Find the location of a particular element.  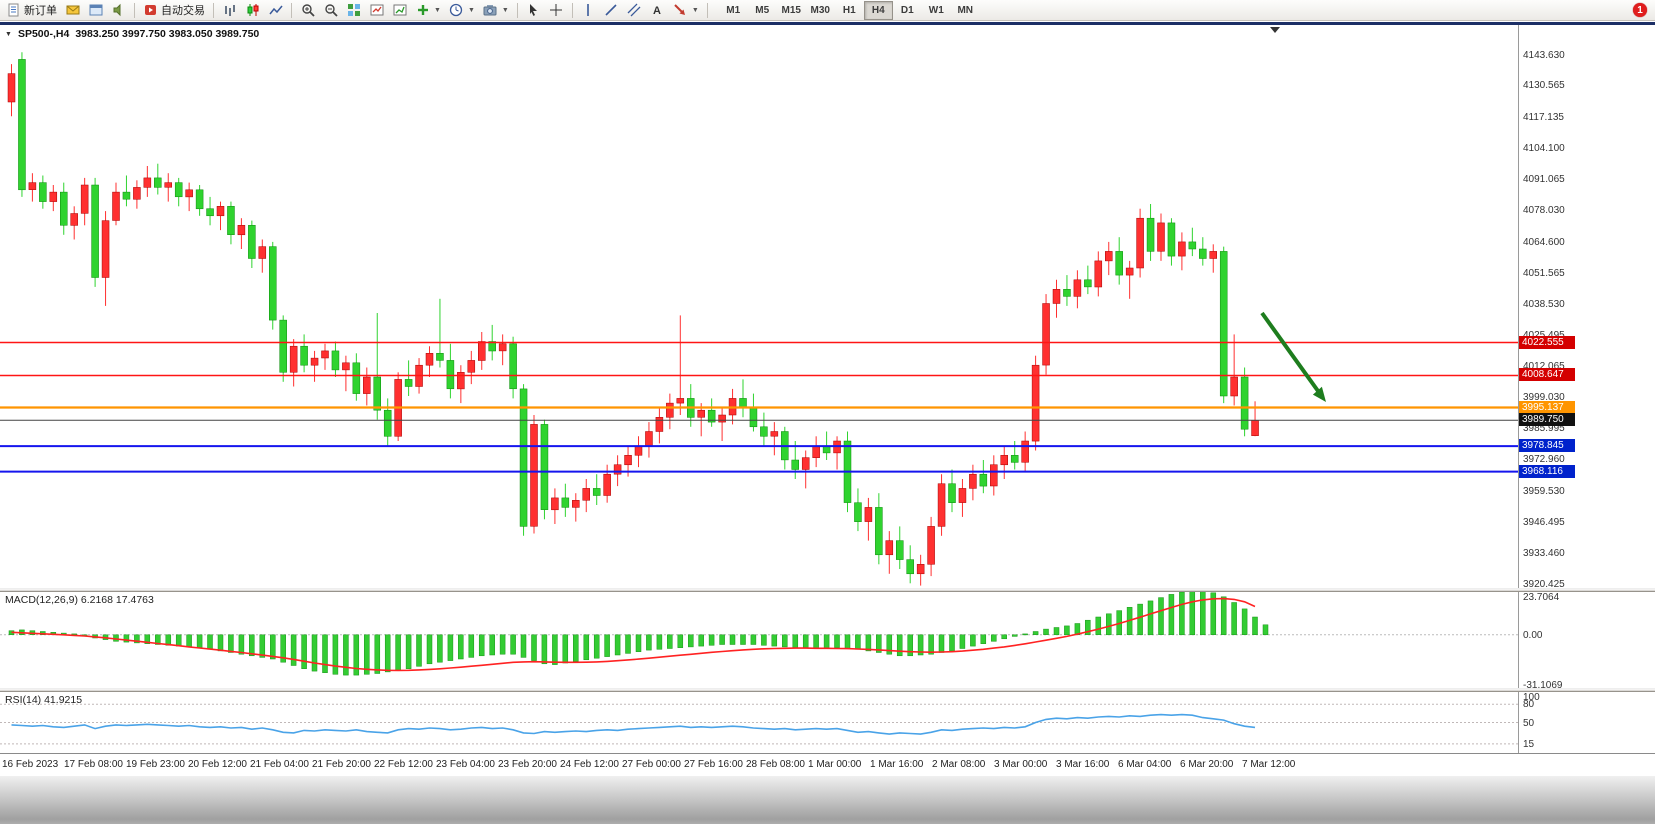

timeframe-m15-button: M15 is located at coordinates (791, 10).